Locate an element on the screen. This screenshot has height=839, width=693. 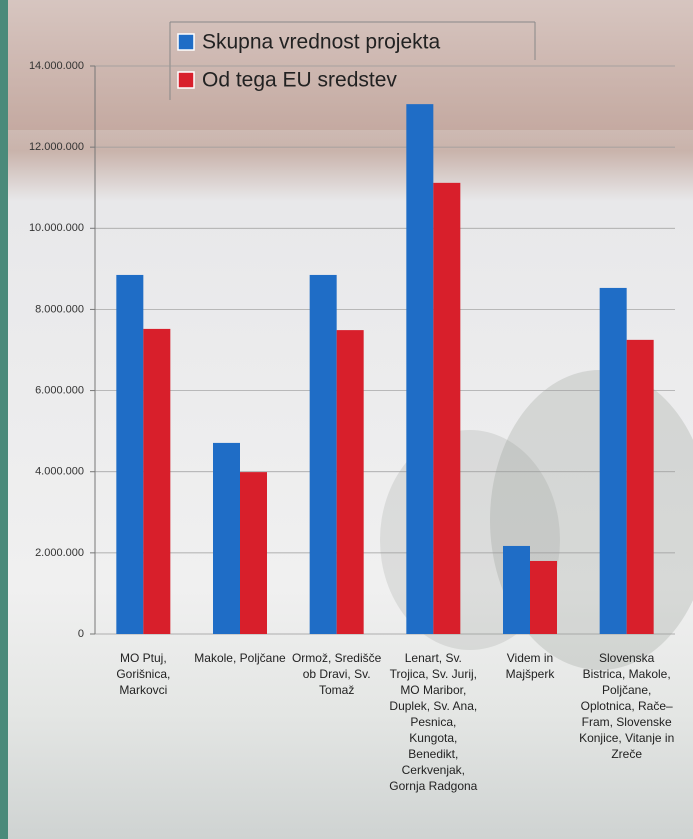
y-tick-label: 12.000.000 is located at coordinates (56, 147).